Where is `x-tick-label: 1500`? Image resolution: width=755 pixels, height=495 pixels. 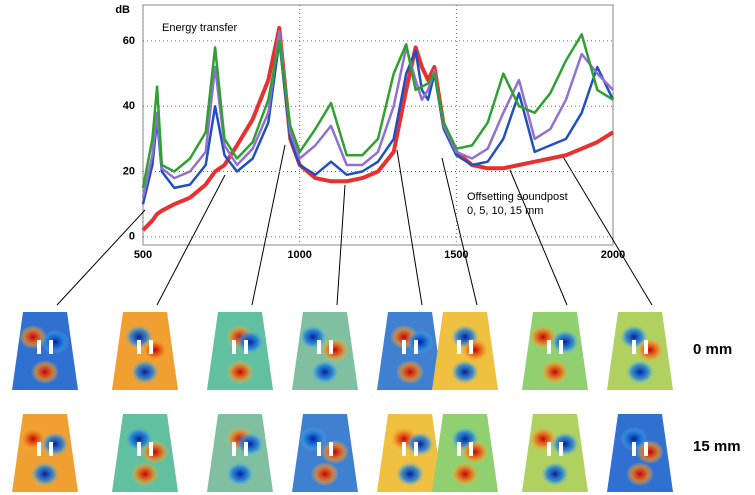 x-tick-label: 1500 is located at coordinates (456, 255).